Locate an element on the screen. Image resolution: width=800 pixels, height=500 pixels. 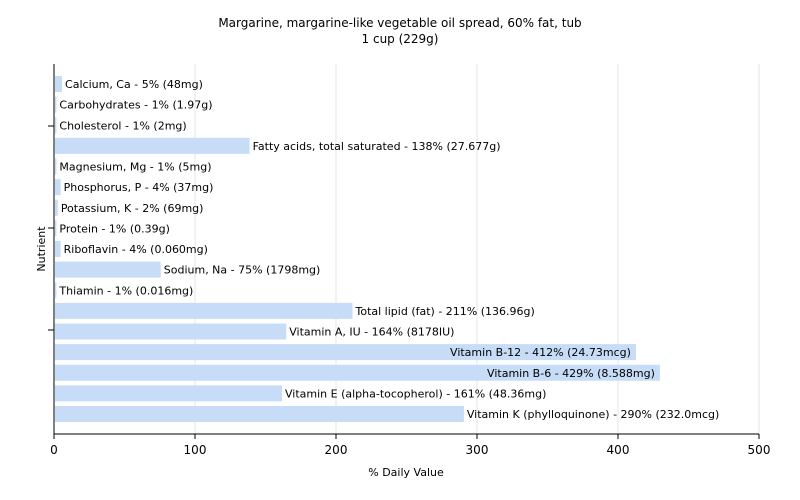
bar-label: Riboflavin - 4% (0.060mg) is located at coordinates (136, 249).